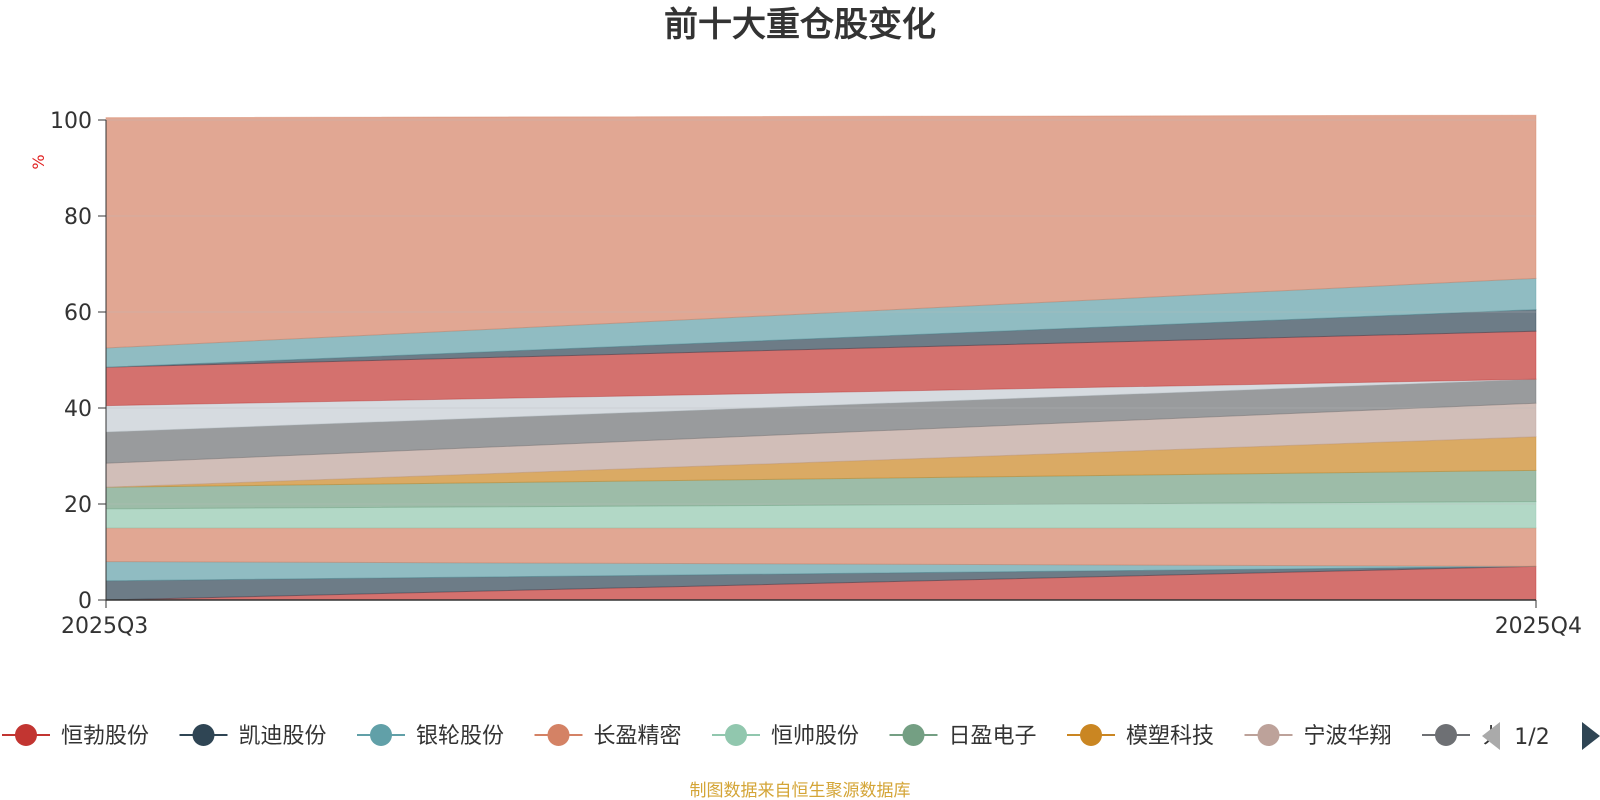  Describe the element at coordinates (38, 161) in the screenshot. I see `y-axis-unit-label: %` at that location.